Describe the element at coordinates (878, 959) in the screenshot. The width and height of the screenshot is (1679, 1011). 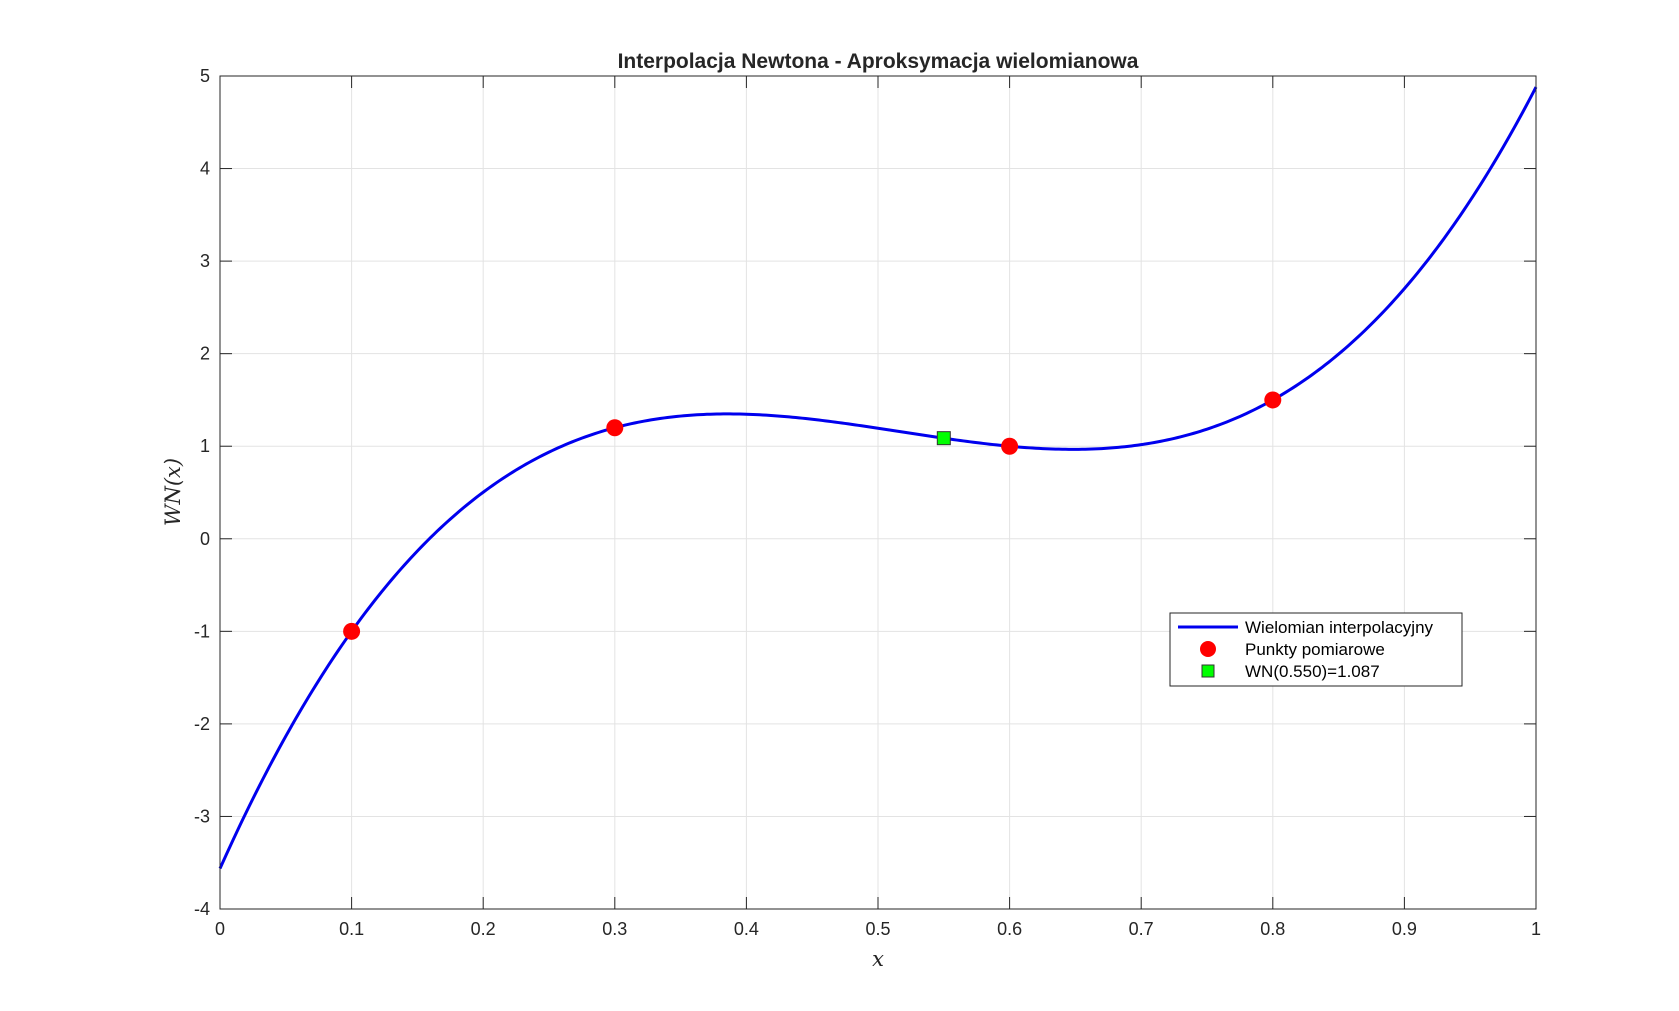
I see `x-axis-label: x` at that location.